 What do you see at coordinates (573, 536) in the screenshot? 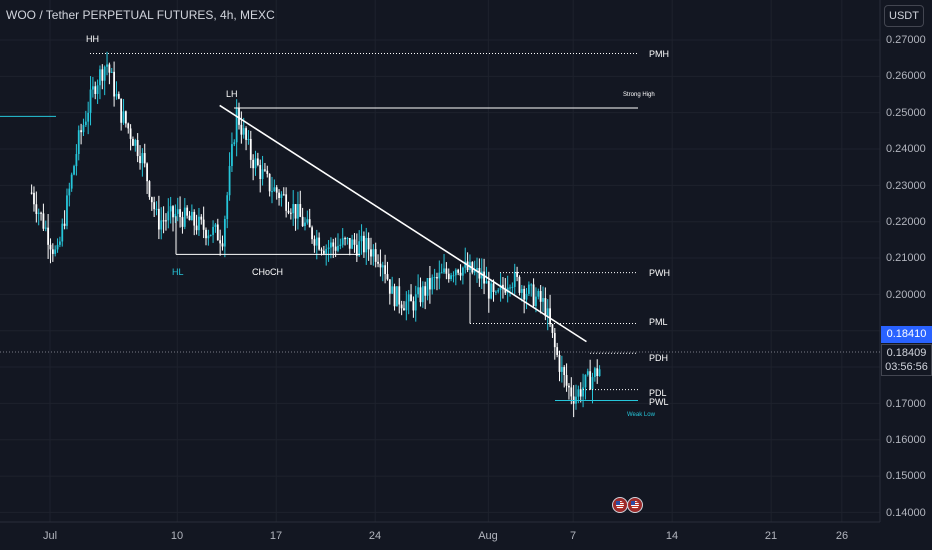
I see `time-tick: 7` at bounding box center [573, 536].